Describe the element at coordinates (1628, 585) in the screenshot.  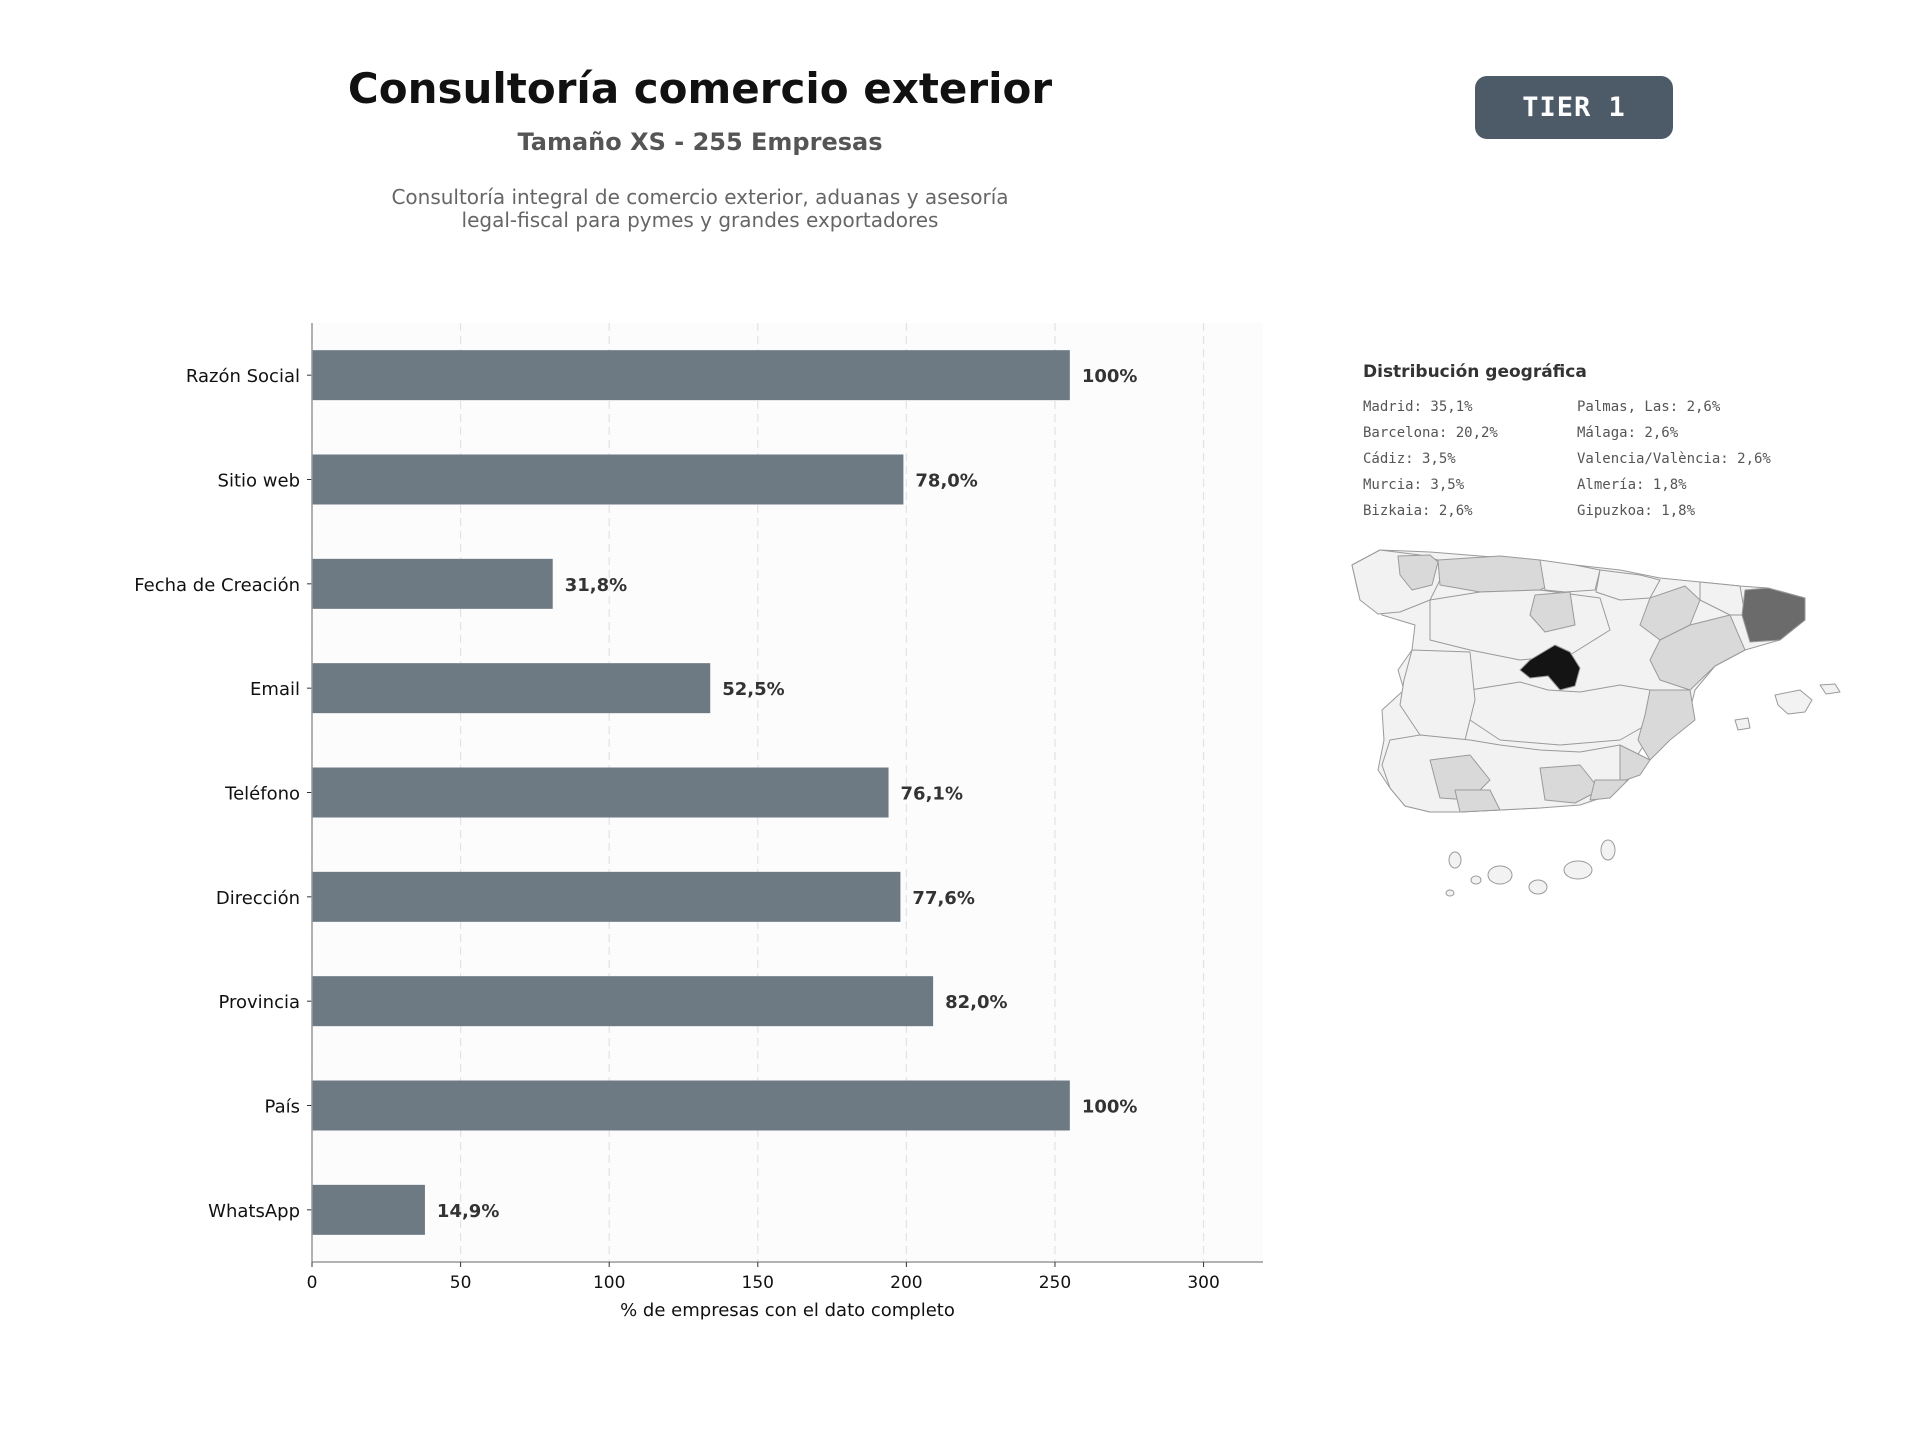
I see `region-basque` at that location.